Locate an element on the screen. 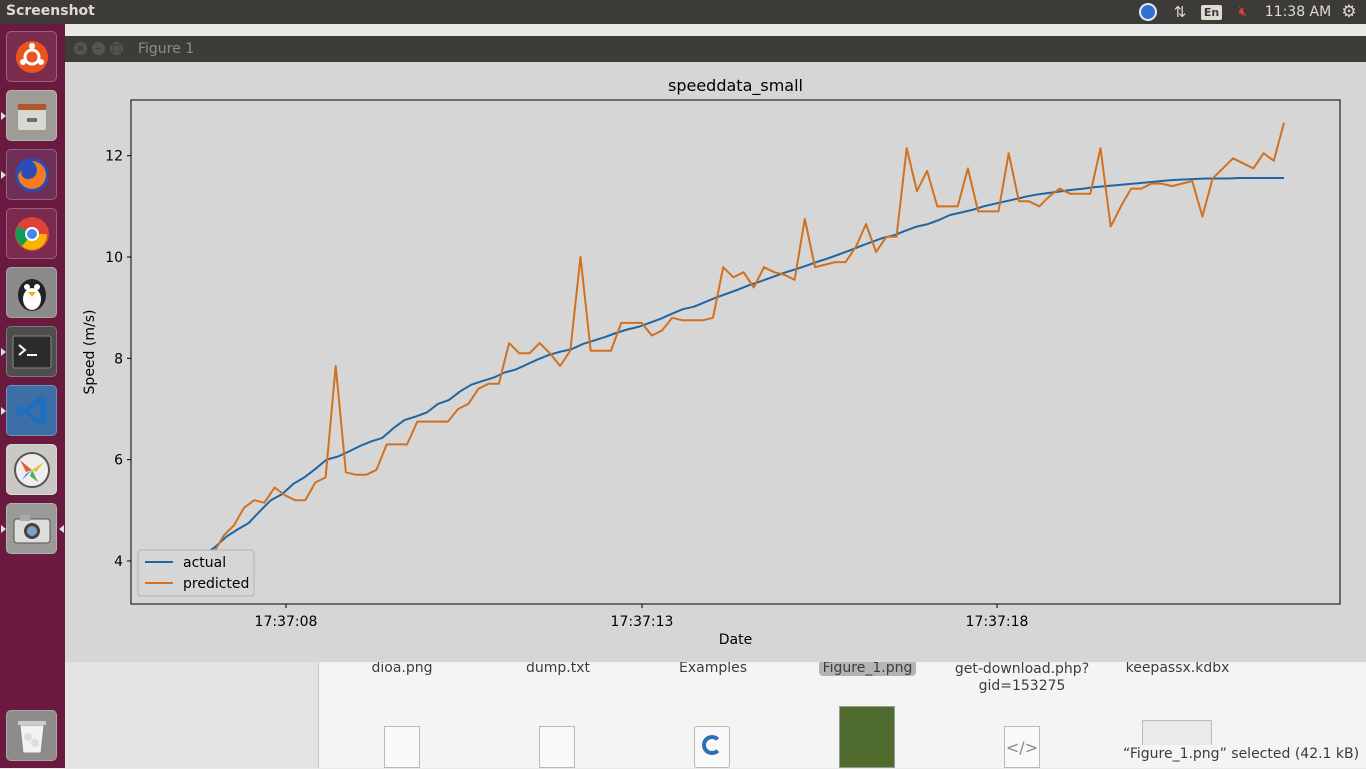 The height and width of the screenshot is (769, 1366). file-label: dump.txt is located at coordinates (558, 668).